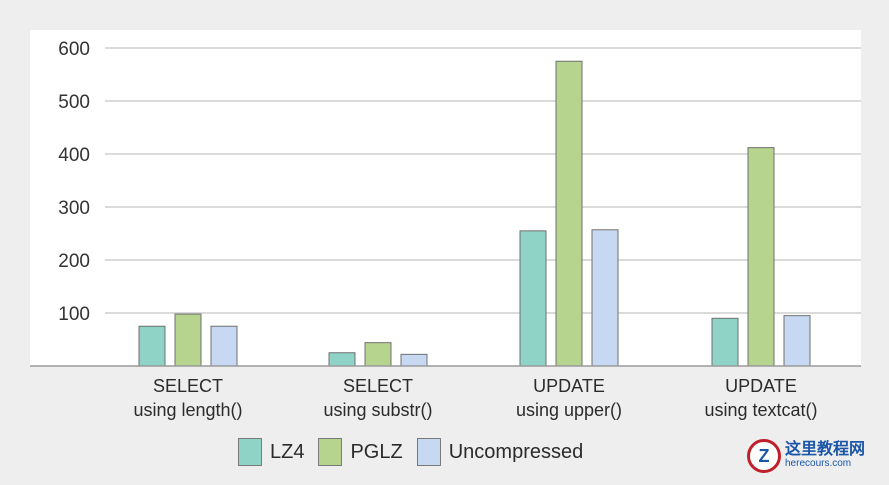 Image resolution: width=889 pixels, height=485 pixels. What do you see at coordinates (74, 182) in the screenshot?
I see `y-axis-tick-labels: 100 200 300 400 500 600` at bounding box center [74, 182].